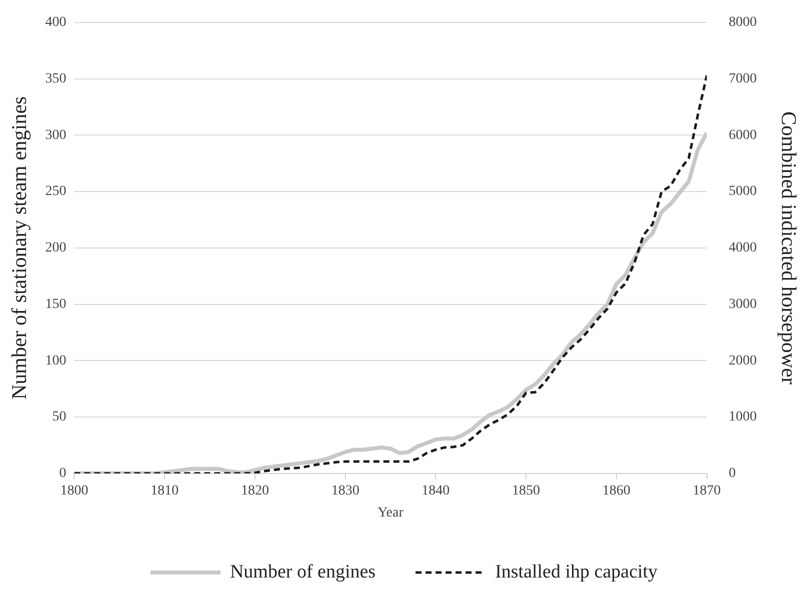 The image size is (810, 592). What do you see at coordinates (576, 571) in the screenshot?
I see `legend-label: Installed ihp capacity` at bounding box center [576, 571].